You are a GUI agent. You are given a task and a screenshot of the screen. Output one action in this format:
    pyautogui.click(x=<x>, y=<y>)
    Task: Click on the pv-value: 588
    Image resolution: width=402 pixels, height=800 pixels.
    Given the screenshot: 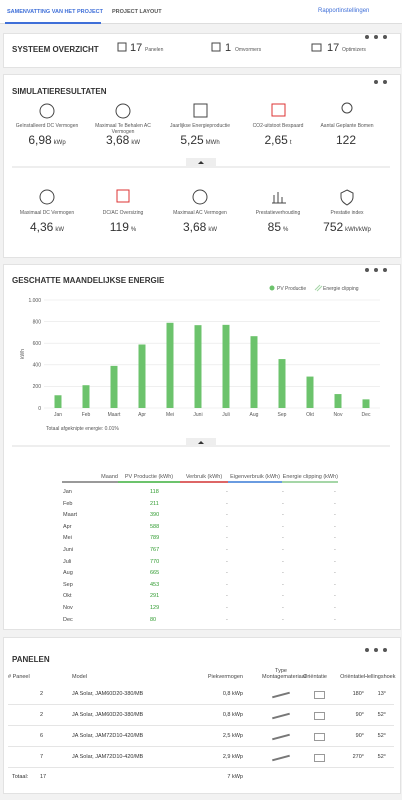 What is the action you would take?
    pyautogui.click(x=155, y=526)
    